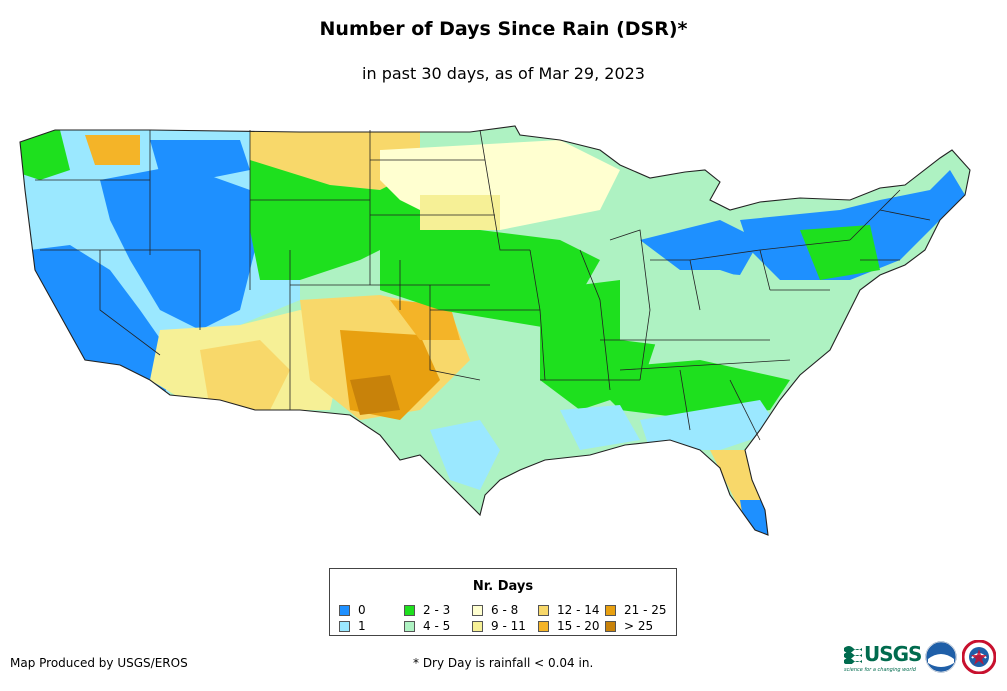 The width and height of the screenshot is (1007, 691). What do you see at coordinates (578, 626) in the screenshot?
I see `legend-label: 15 - 20` at bounding box center [578, 626].